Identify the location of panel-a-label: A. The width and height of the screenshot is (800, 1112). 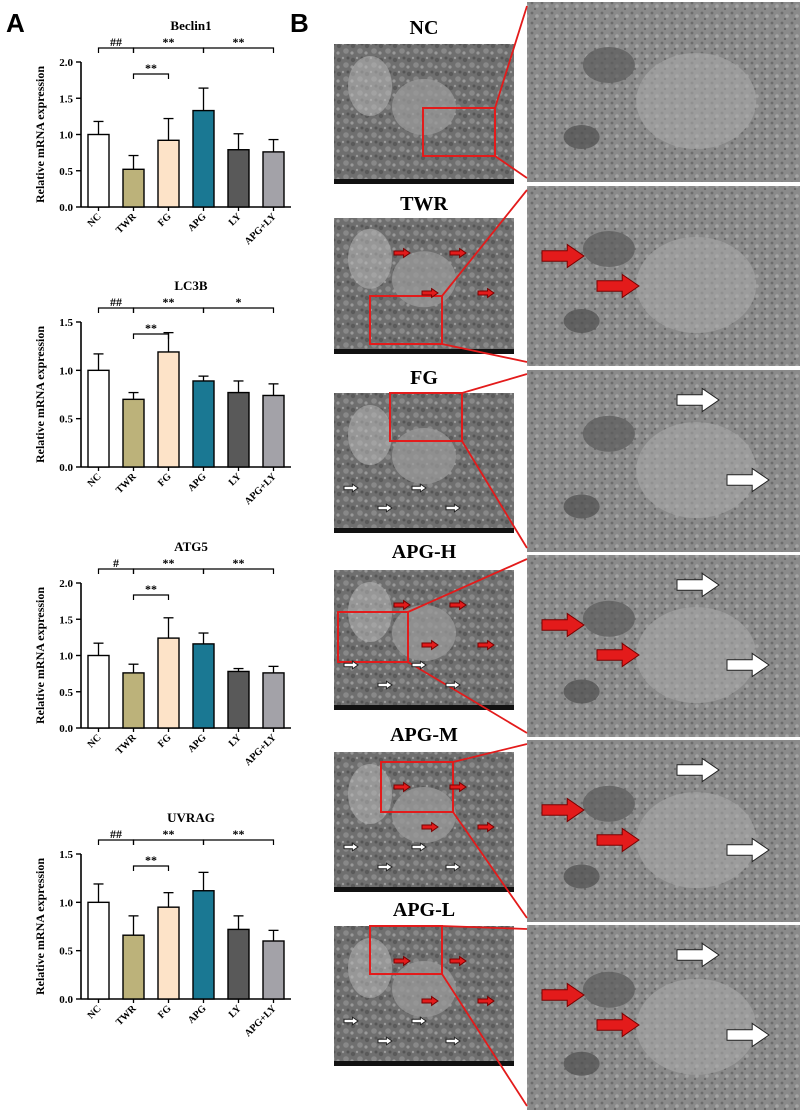
(15, 23).